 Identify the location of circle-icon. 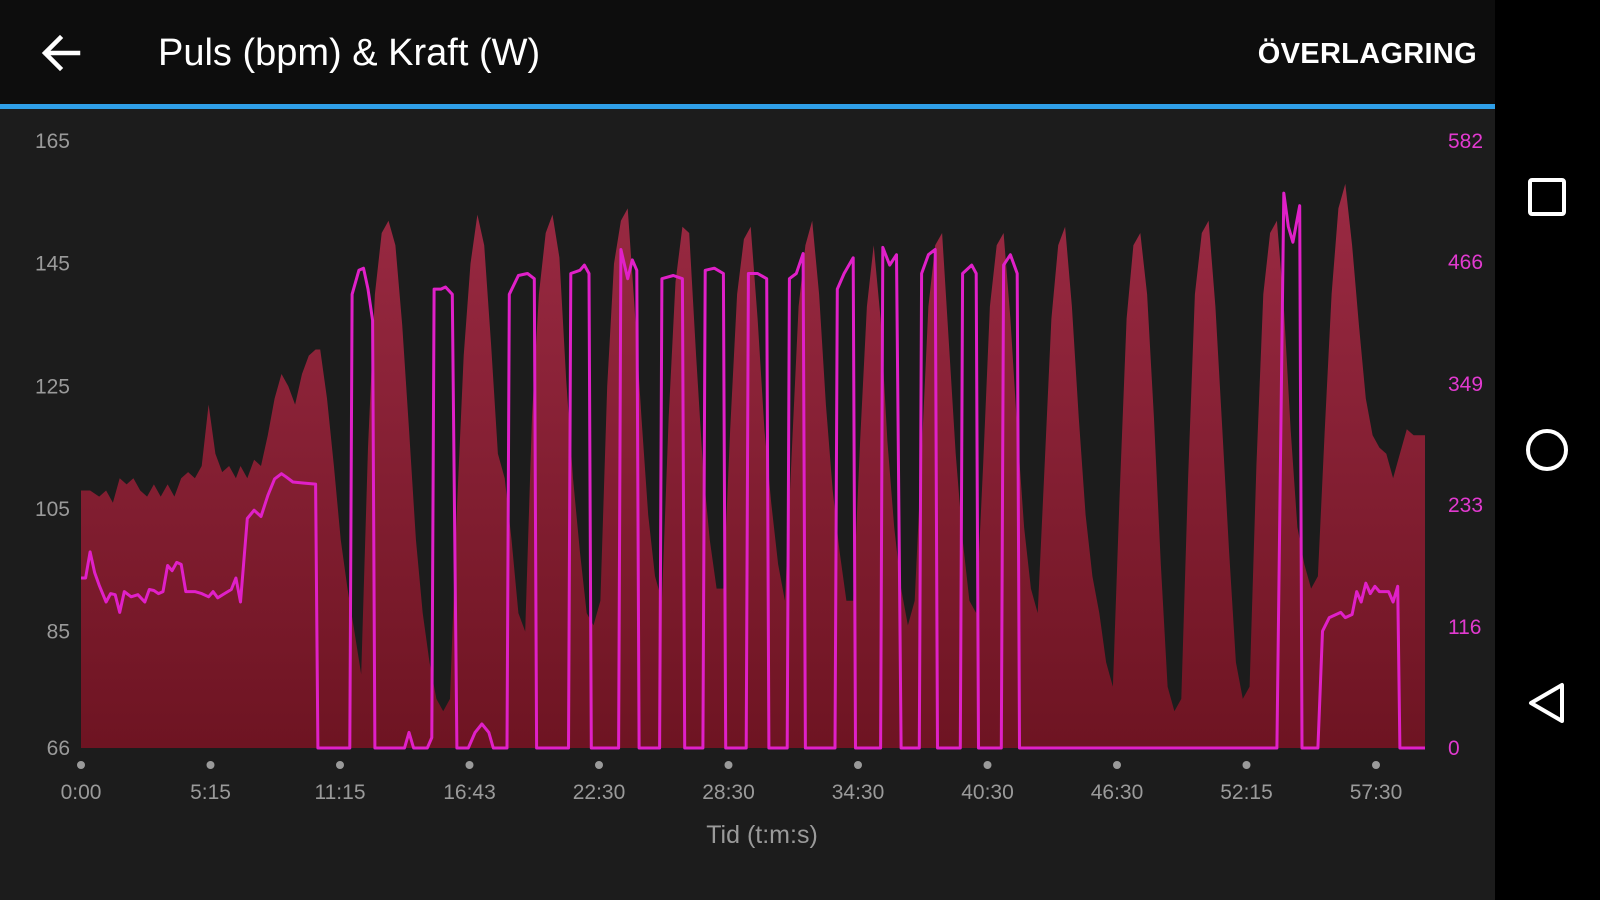
(1547, 450).